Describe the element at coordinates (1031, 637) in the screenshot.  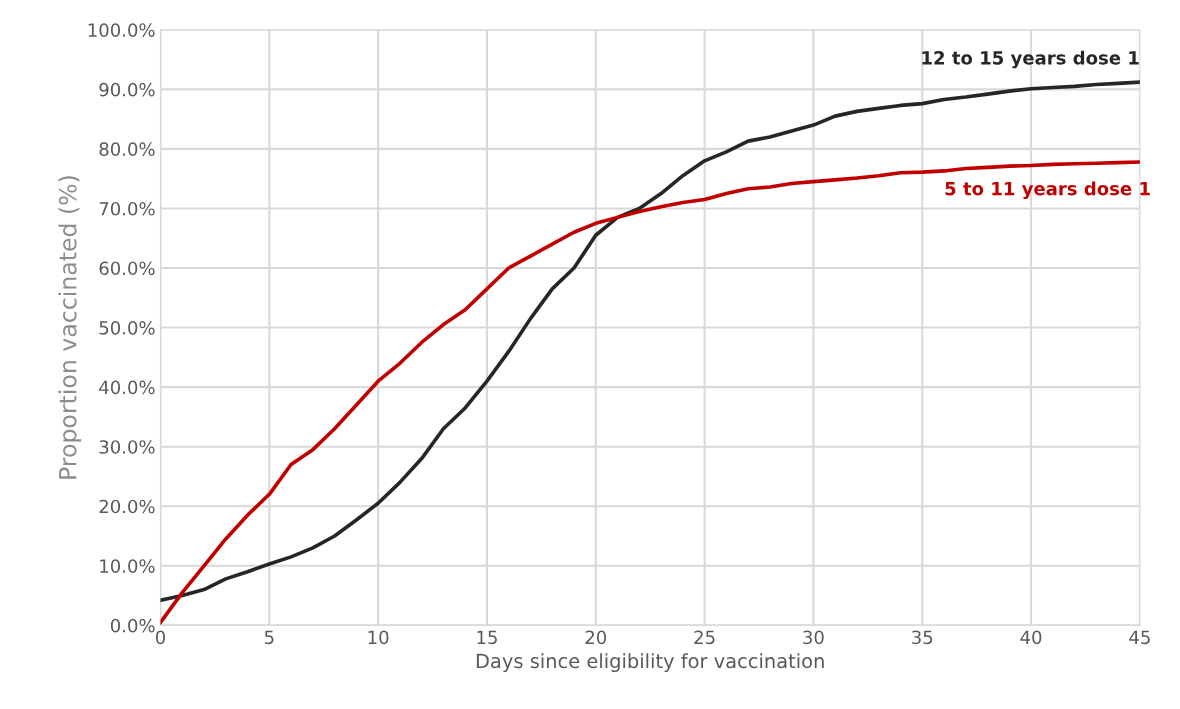
I see `x-tick-label: 40` at that location.